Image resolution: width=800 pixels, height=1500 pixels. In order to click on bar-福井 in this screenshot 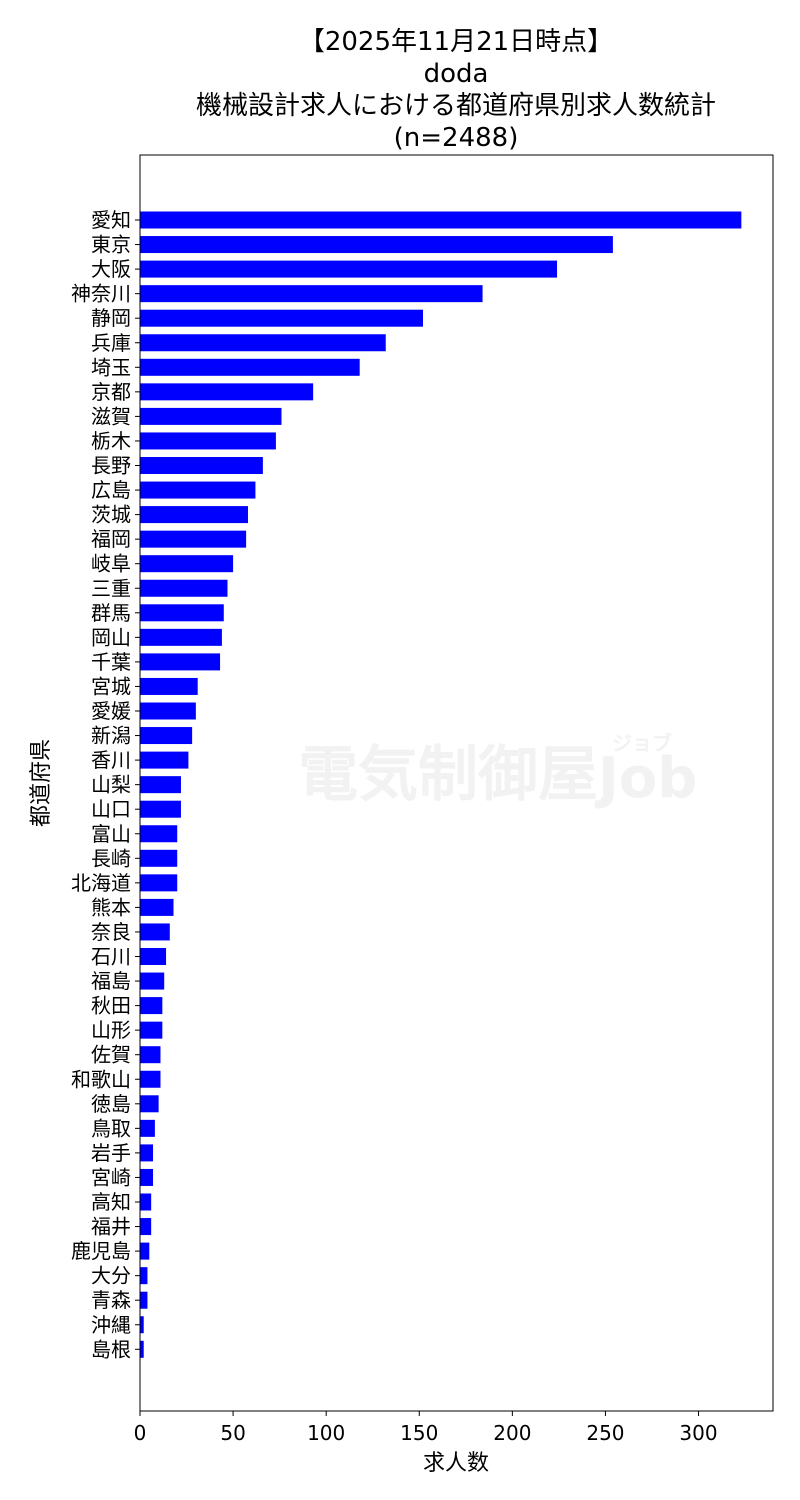, I will do `click(146, 1227)`.